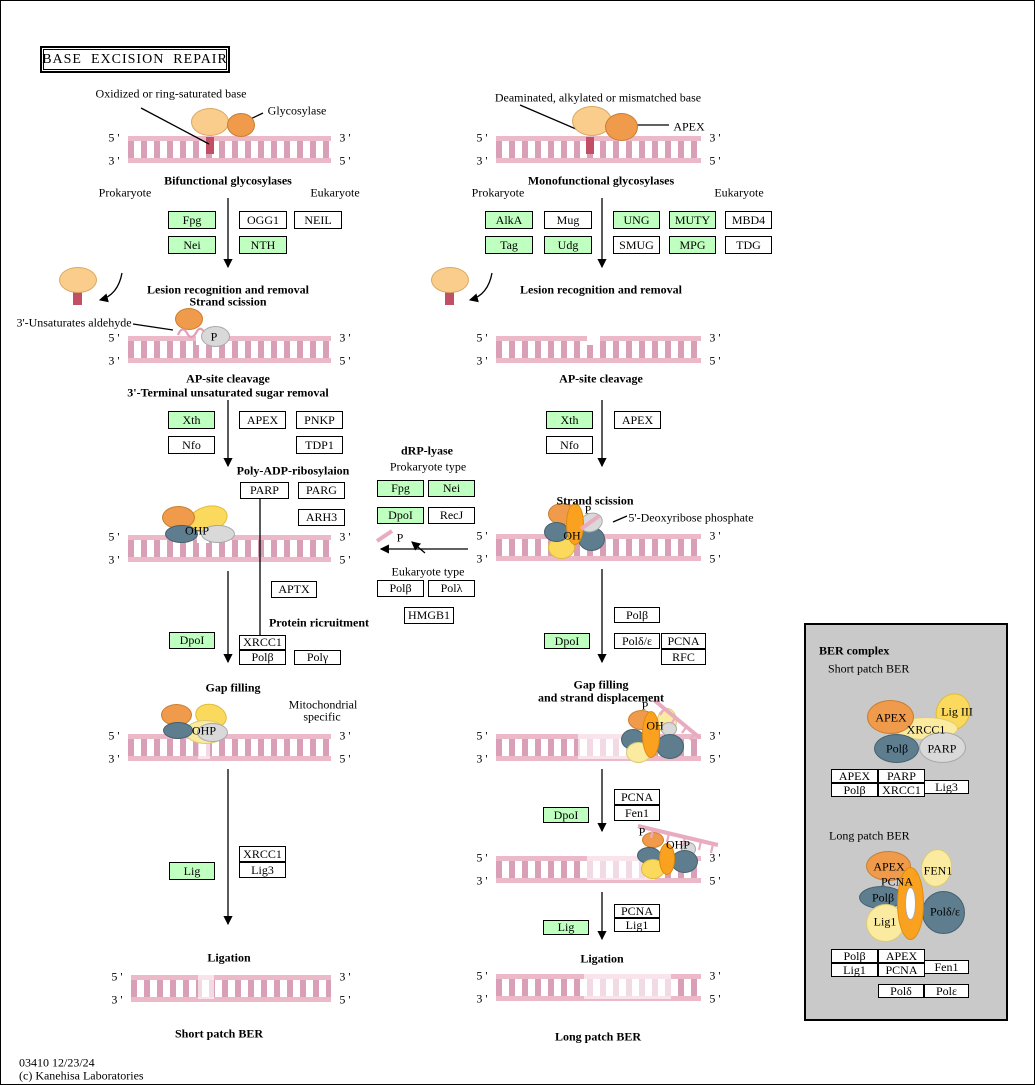 The height and width of the screenshot is (1085, 1035). I want to click on gene-pol: Polλ, so click(451, 588).